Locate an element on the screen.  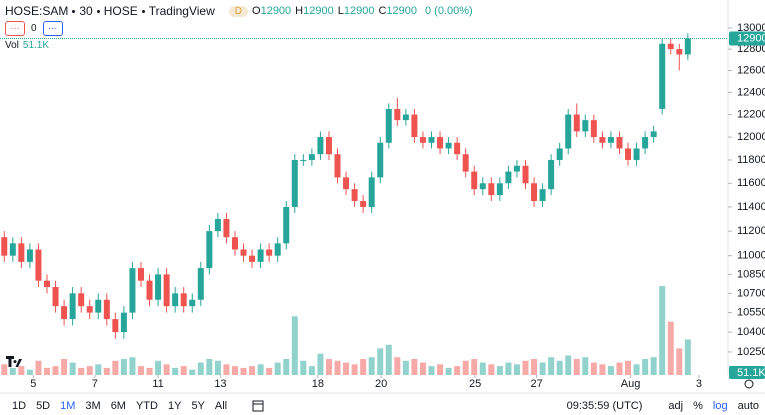
x-tick-label: 3 is located at coordinates (699, 384).